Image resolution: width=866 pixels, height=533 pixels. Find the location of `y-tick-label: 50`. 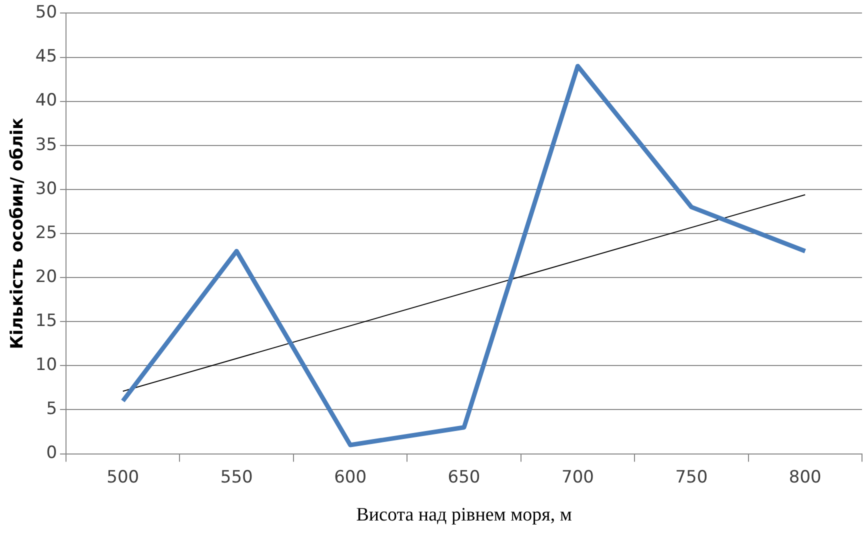

y-tick-label: 50 is located at coordinates (46, 12).